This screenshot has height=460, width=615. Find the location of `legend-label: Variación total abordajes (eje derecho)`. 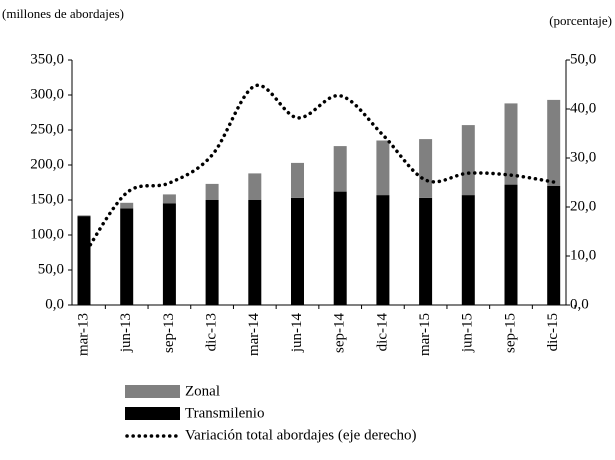

legend-label: Variación total abordajes (eje derecho) is located at coordinates (301, 435).